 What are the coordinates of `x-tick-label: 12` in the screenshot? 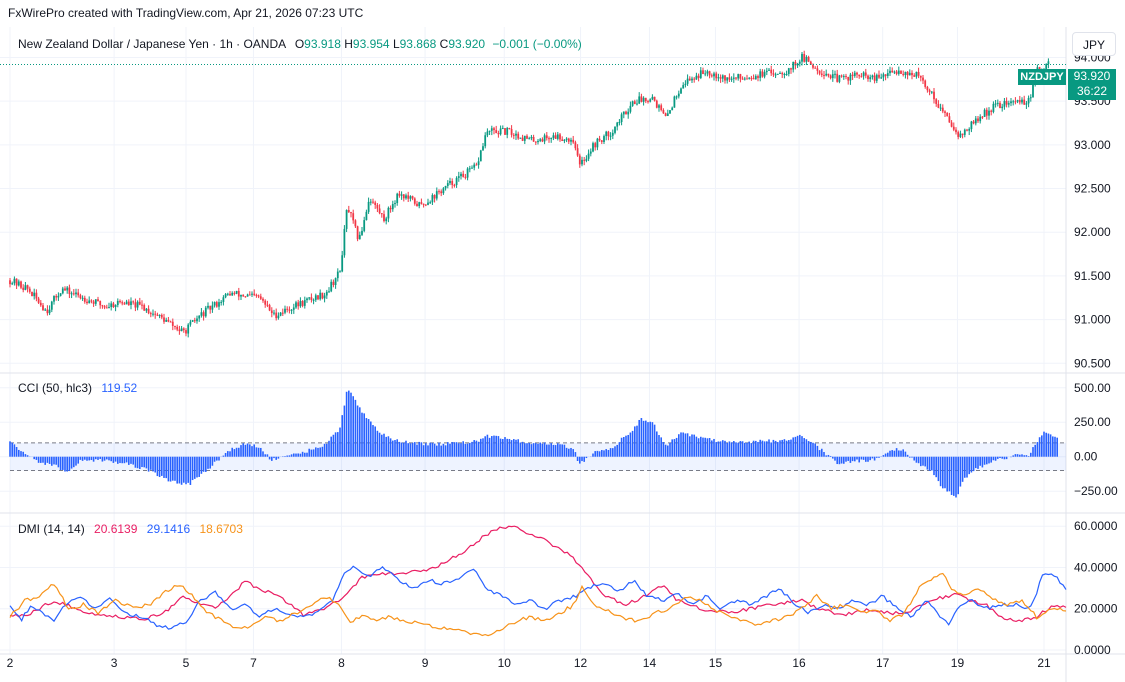 It's located at (581, 663).